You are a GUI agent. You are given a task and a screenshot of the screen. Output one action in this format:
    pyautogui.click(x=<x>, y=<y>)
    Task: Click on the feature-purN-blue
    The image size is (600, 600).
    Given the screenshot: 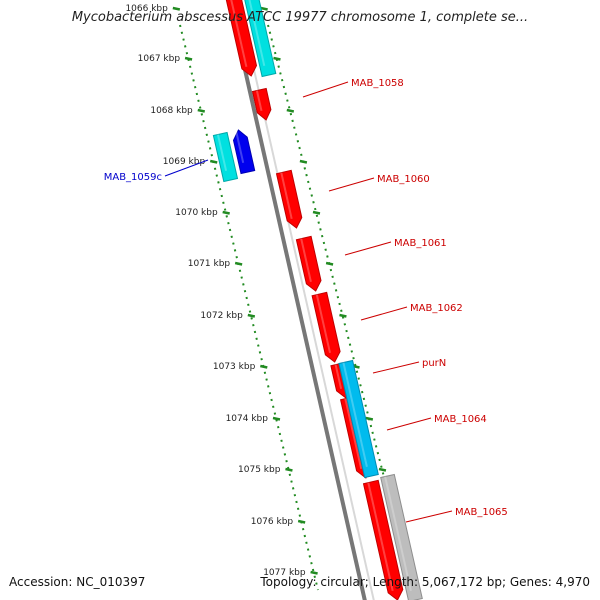 What is the action you would take?
    pyautogui.click(x=358, y=419)
    